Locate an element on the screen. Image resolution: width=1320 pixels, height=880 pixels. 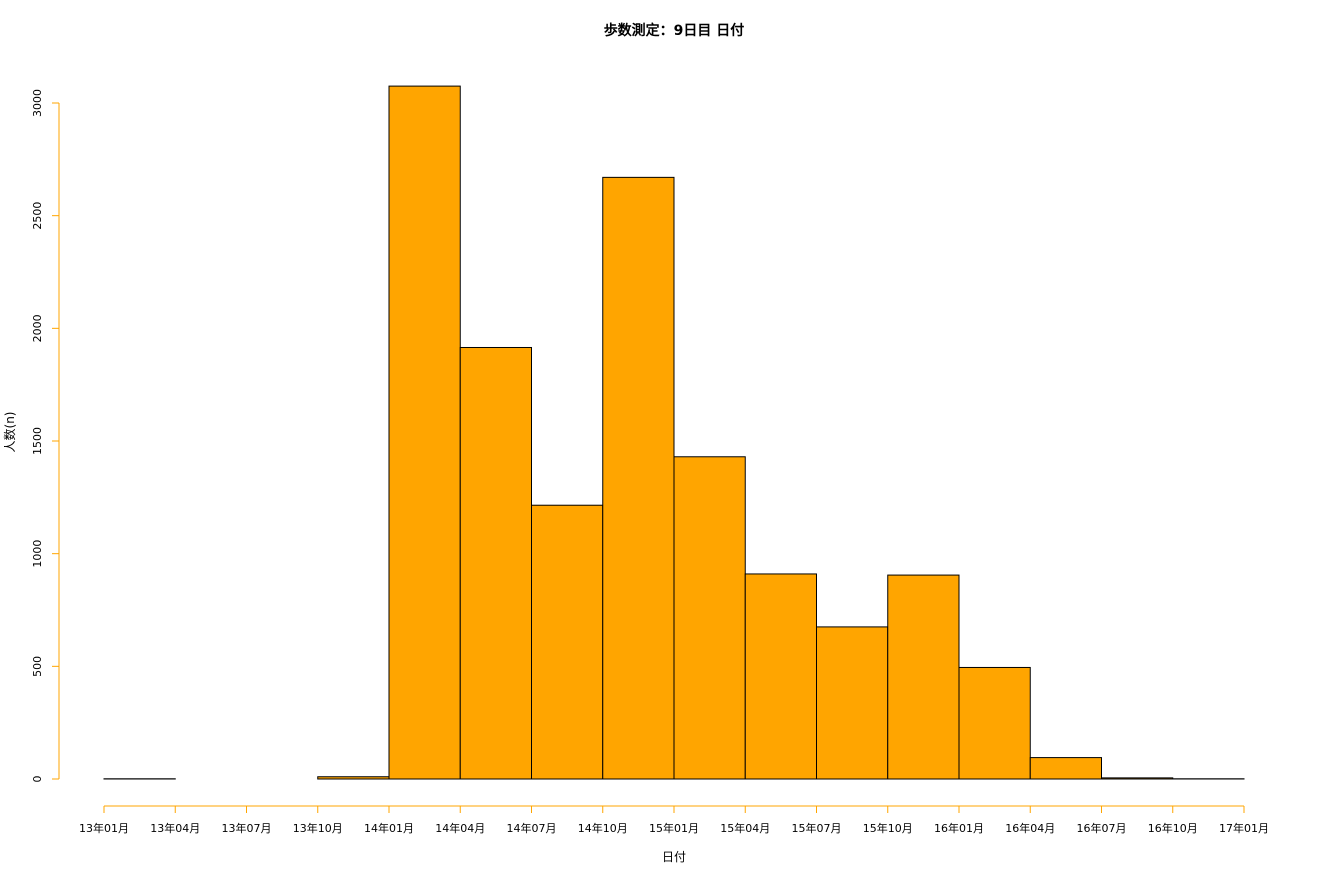
x-tick-label: 14年10月 is located at coordinates (603, 828).